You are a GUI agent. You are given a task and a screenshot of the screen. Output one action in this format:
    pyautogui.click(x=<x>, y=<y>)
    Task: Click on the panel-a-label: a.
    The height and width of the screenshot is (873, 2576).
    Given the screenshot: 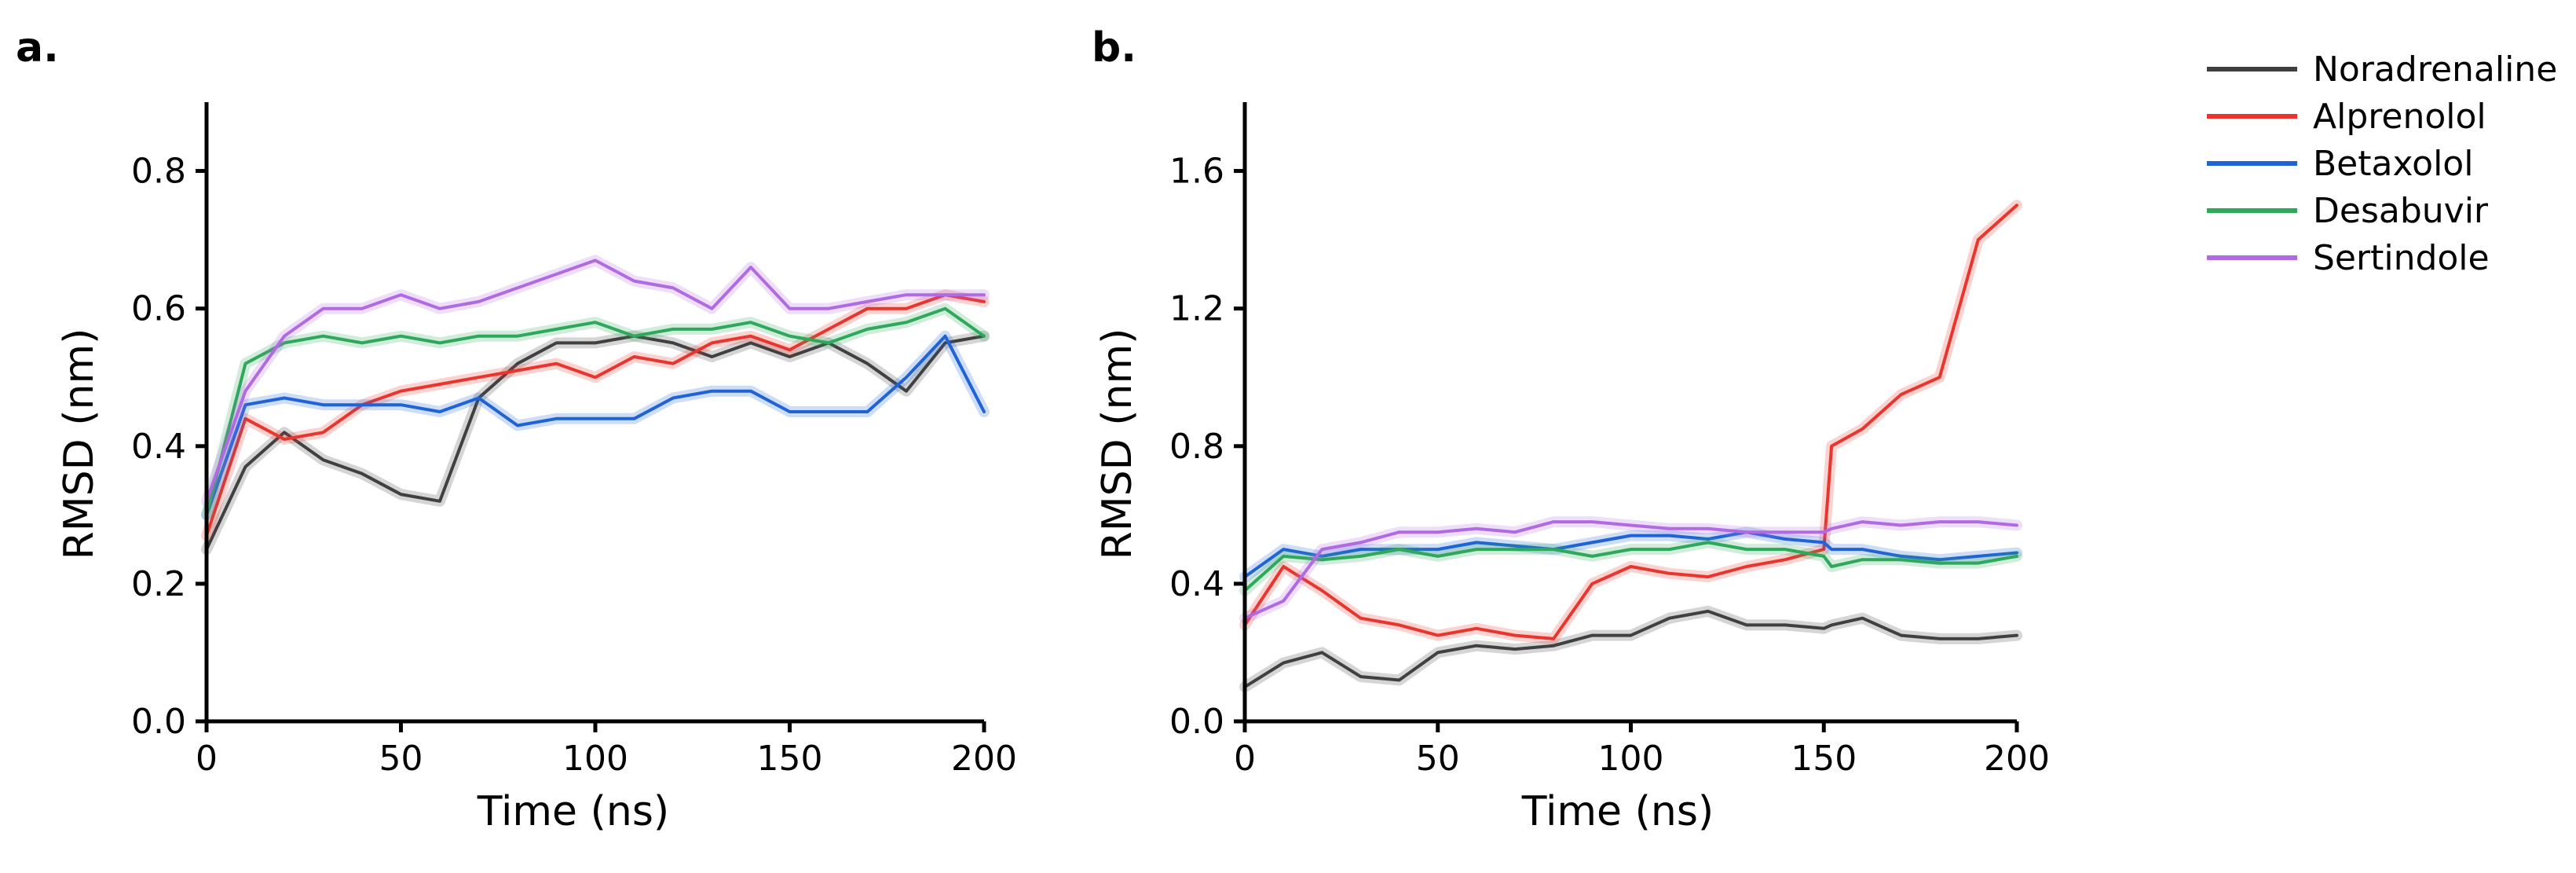 What is the action you would take?
    pyautogui.click(x=38, y=48)
    